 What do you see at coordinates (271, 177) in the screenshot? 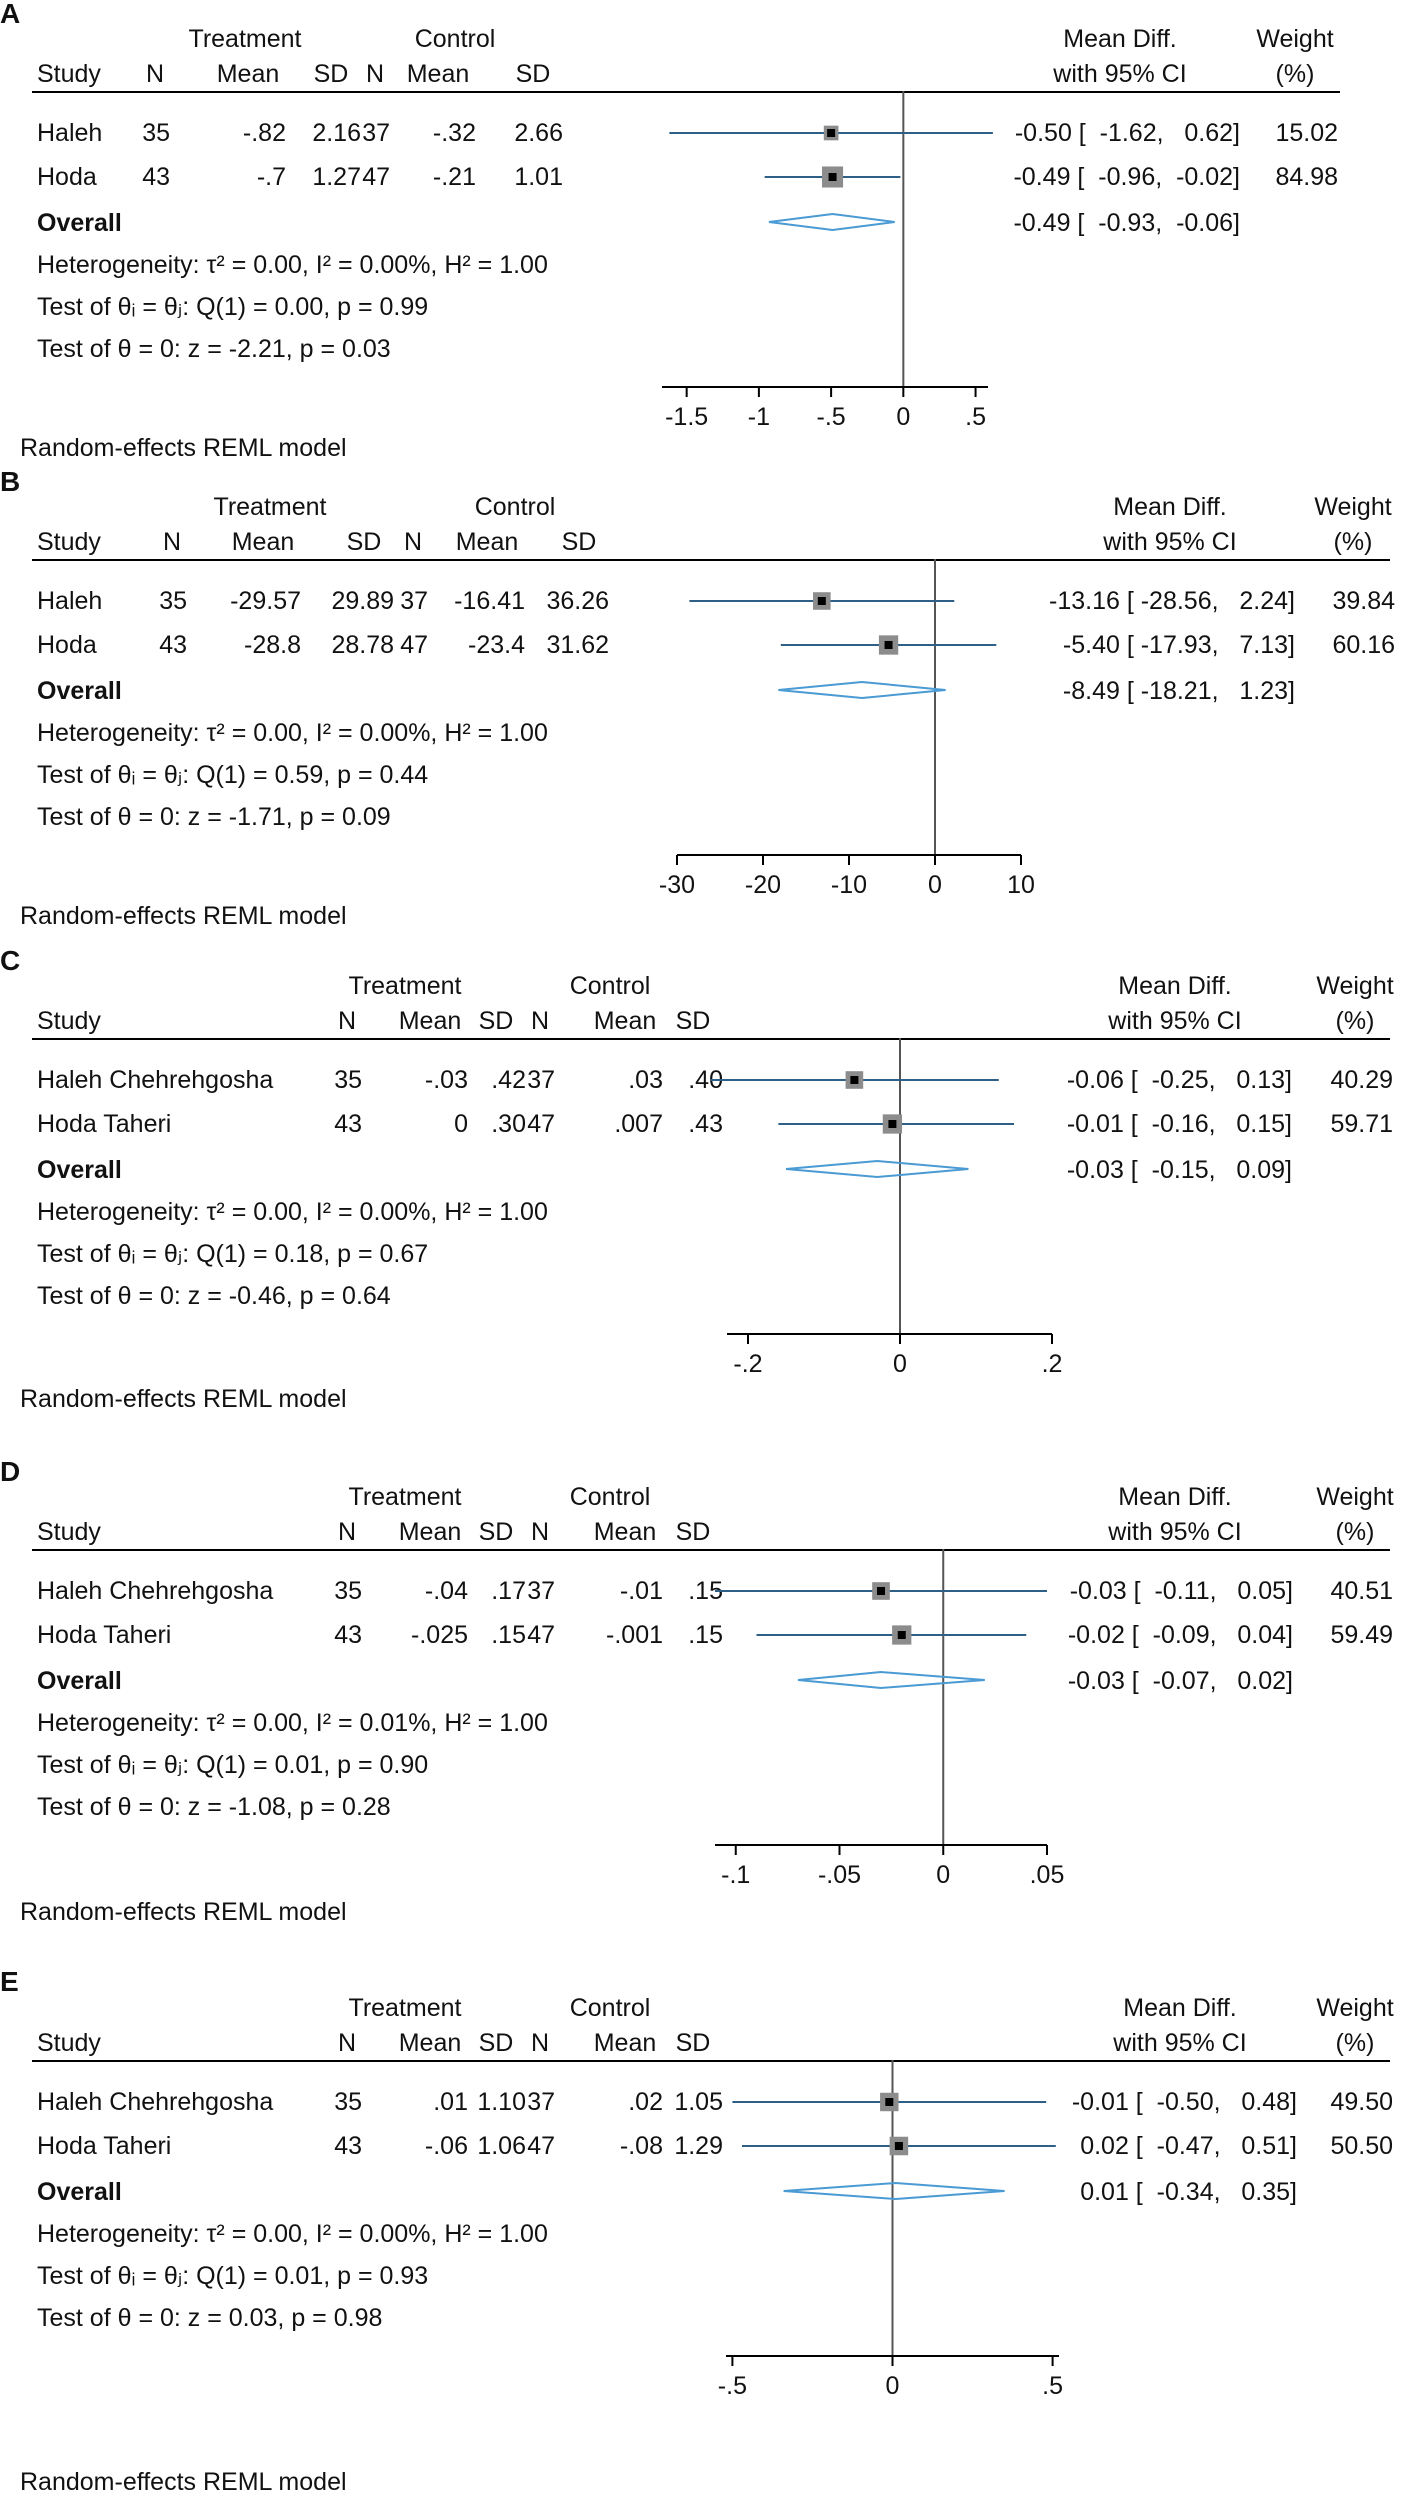
I see `treatment-mean: -.7` at bounding box center [271, 177].